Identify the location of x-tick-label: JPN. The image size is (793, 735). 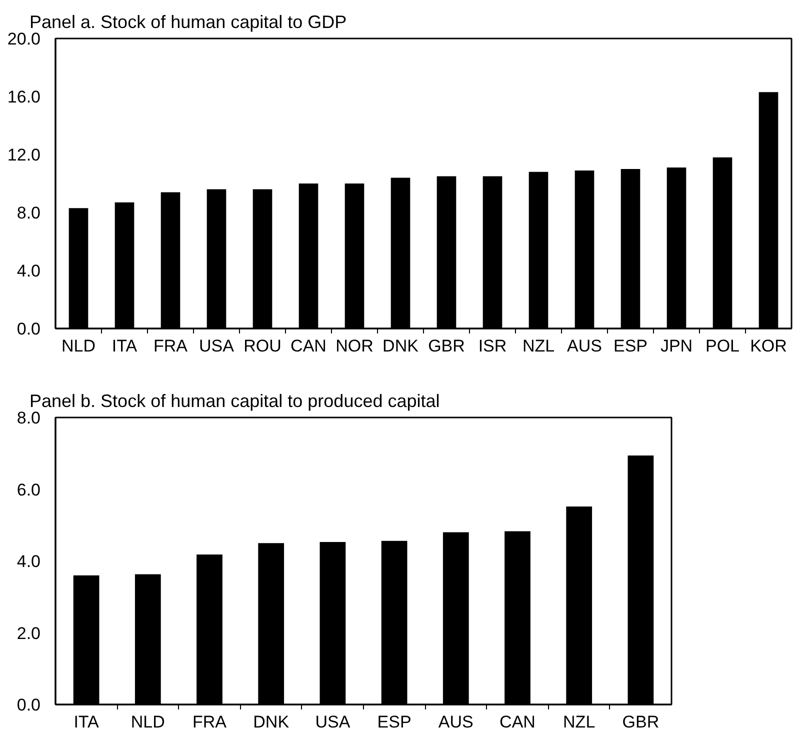
(676, 346).